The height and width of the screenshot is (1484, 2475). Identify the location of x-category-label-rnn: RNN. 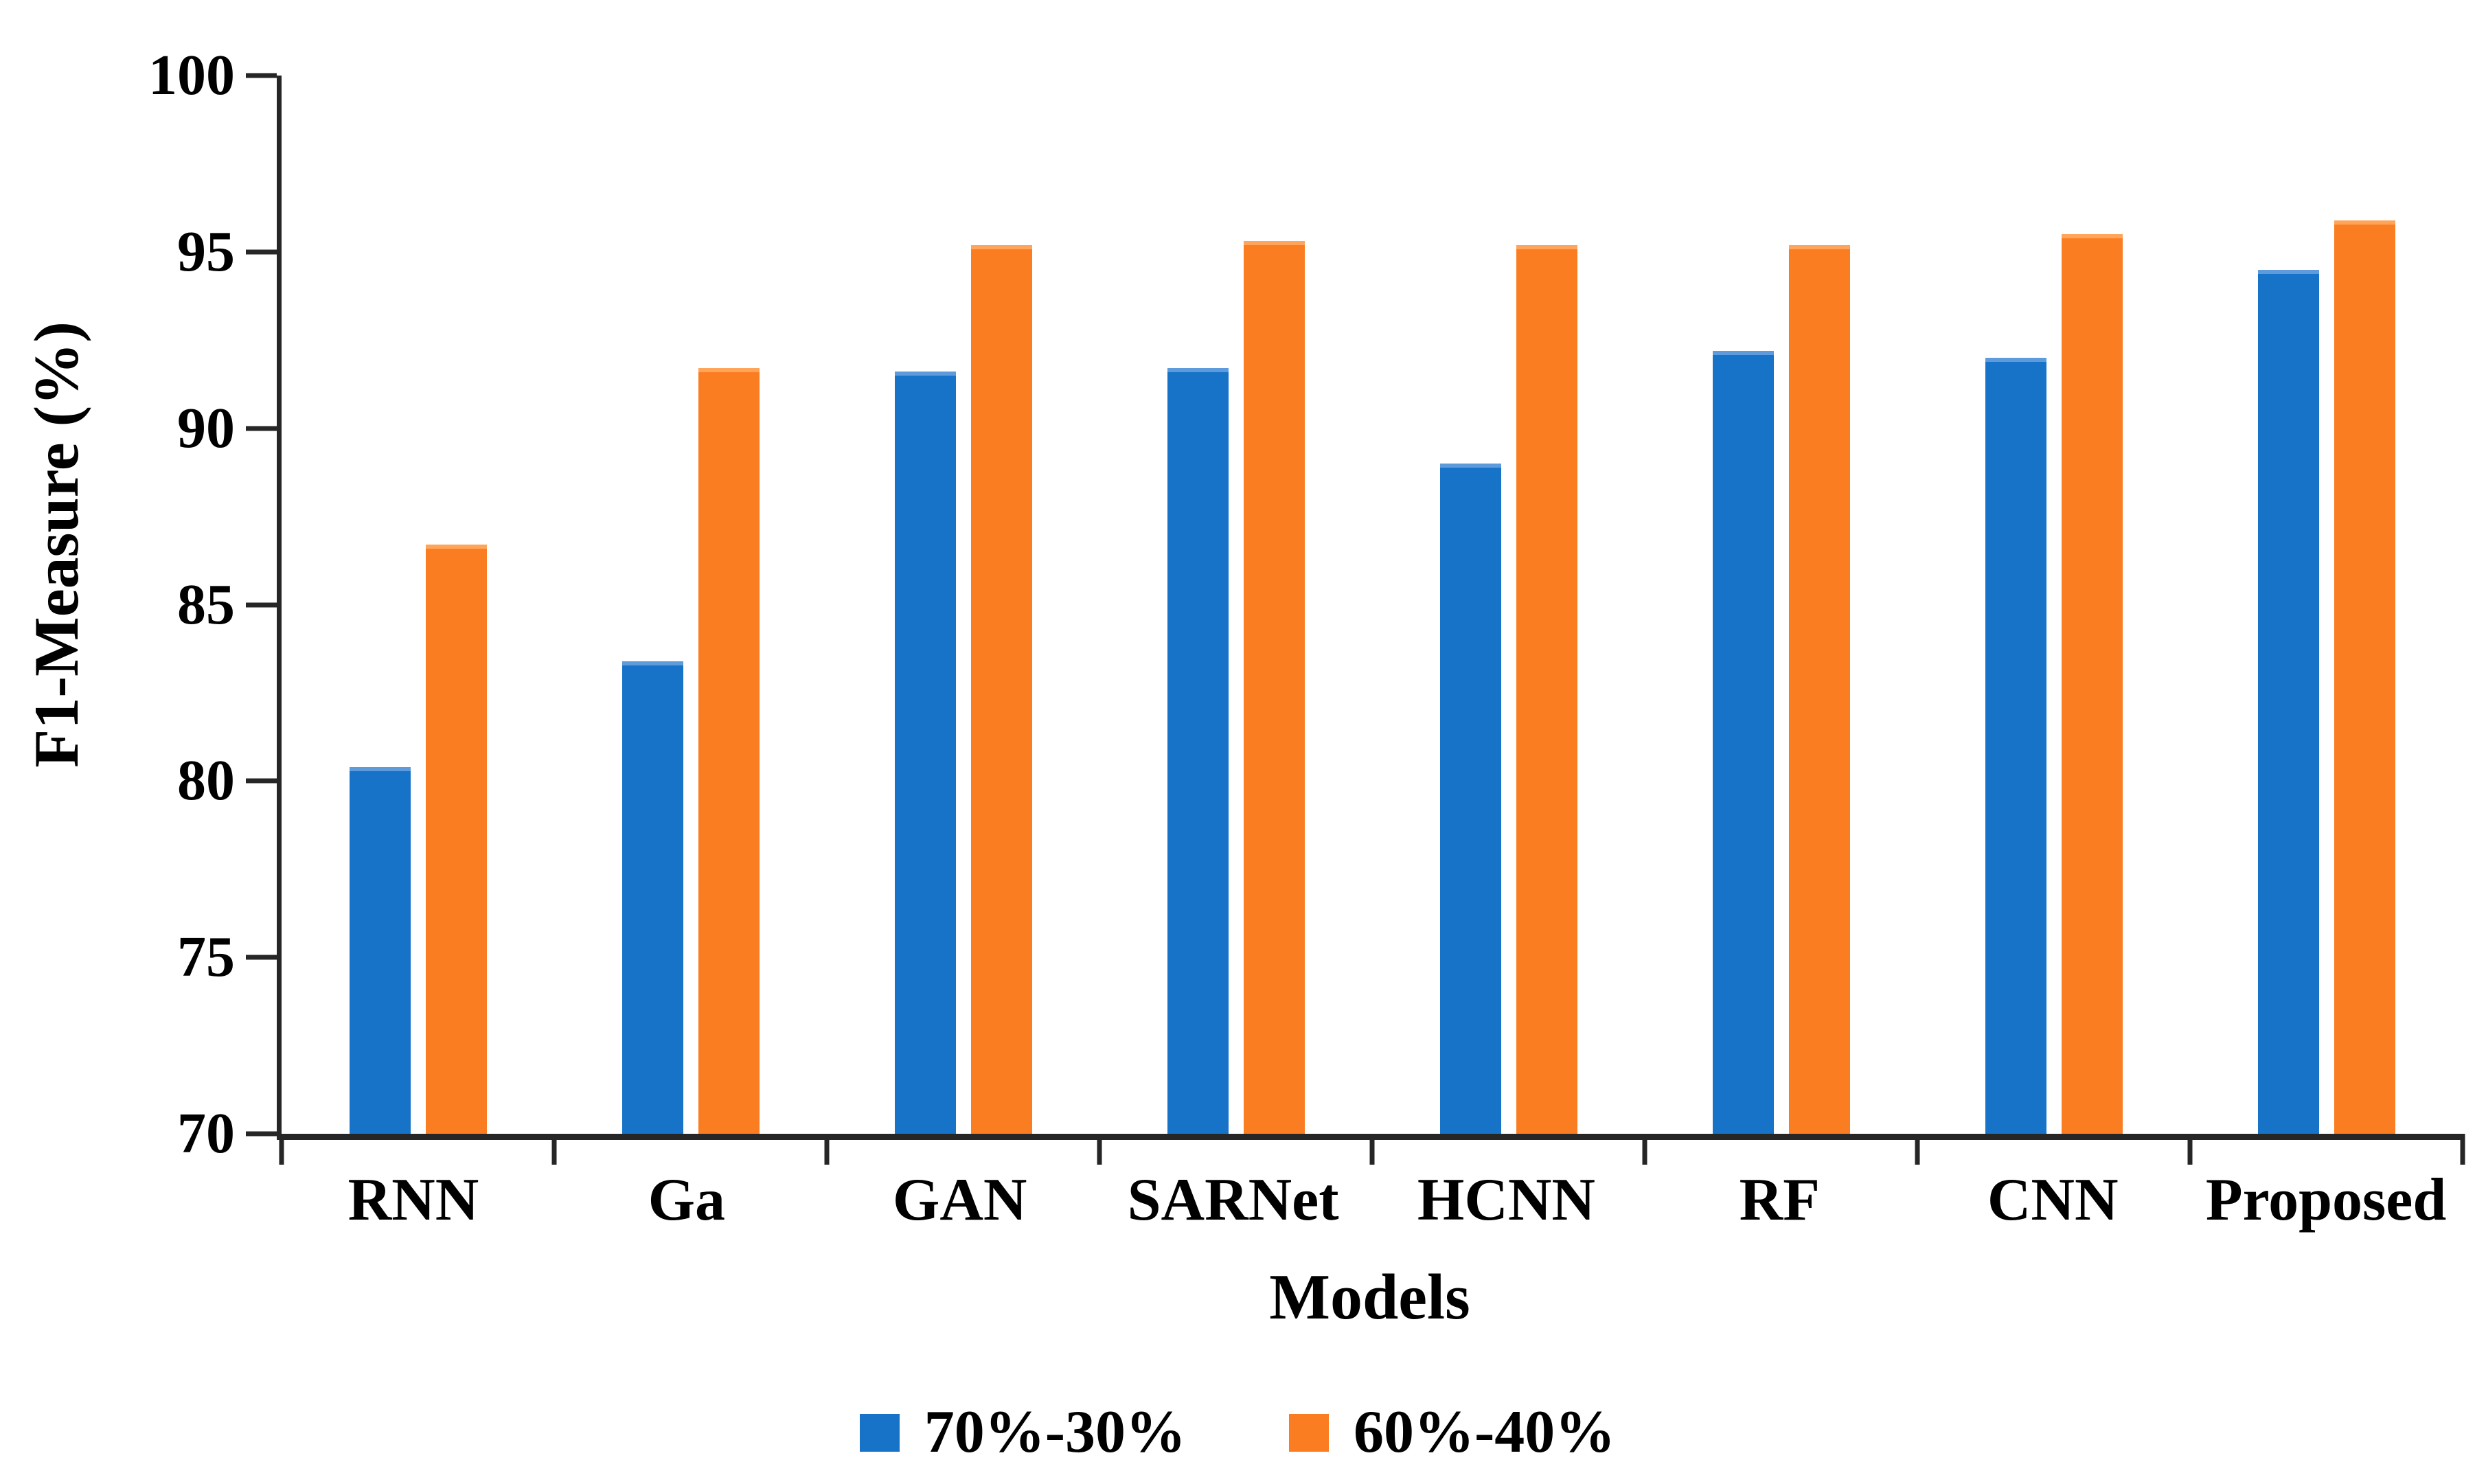
(413, 1200).